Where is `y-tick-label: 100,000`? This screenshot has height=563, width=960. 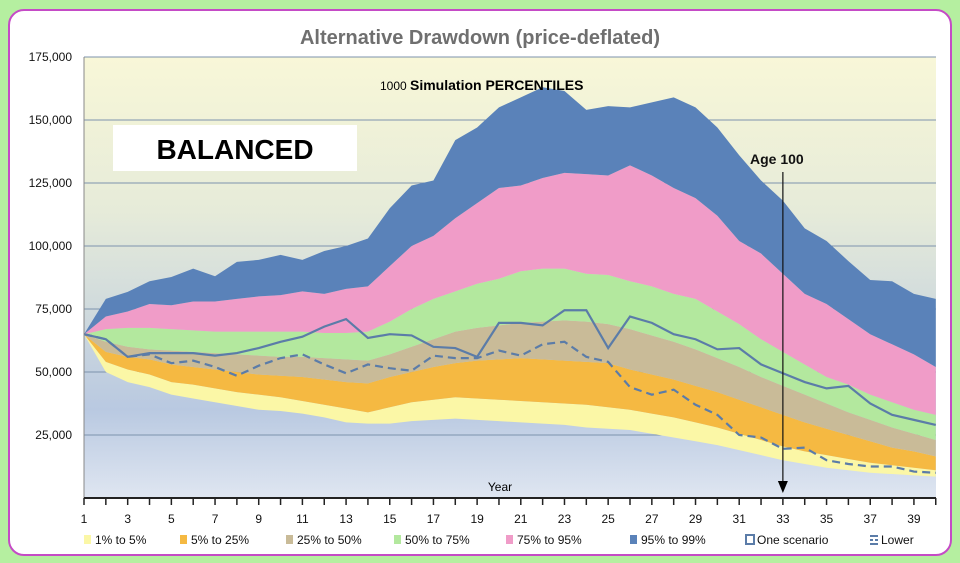
y-tick-label: 100,000 is located at coordinates (51, 246).